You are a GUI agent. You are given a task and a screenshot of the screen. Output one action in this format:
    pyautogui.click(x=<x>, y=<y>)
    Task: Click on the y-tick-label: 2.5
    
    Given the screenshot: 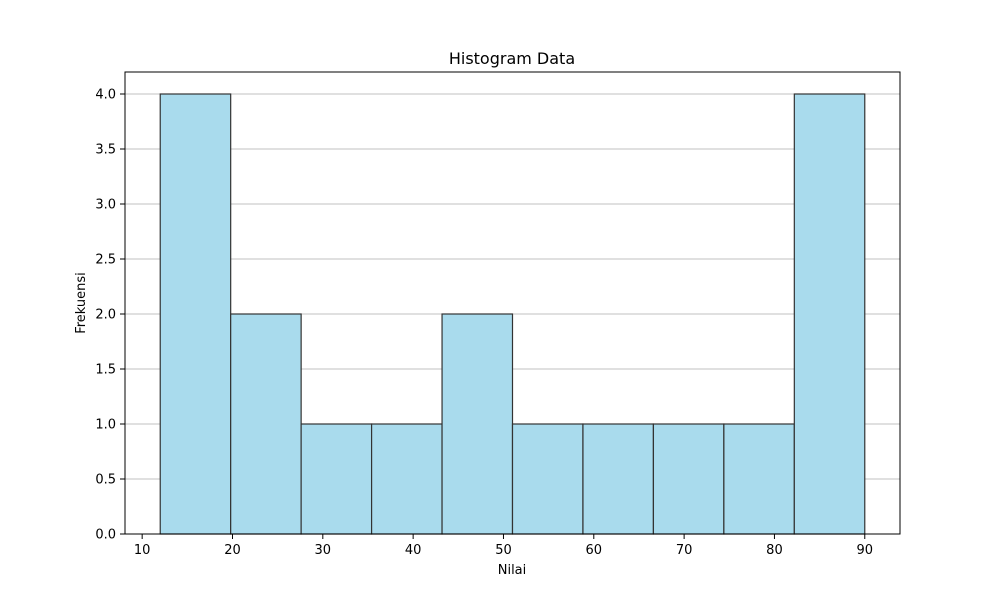 What is the action you would take?
    pyautogui.click(x=105, y=260)
    